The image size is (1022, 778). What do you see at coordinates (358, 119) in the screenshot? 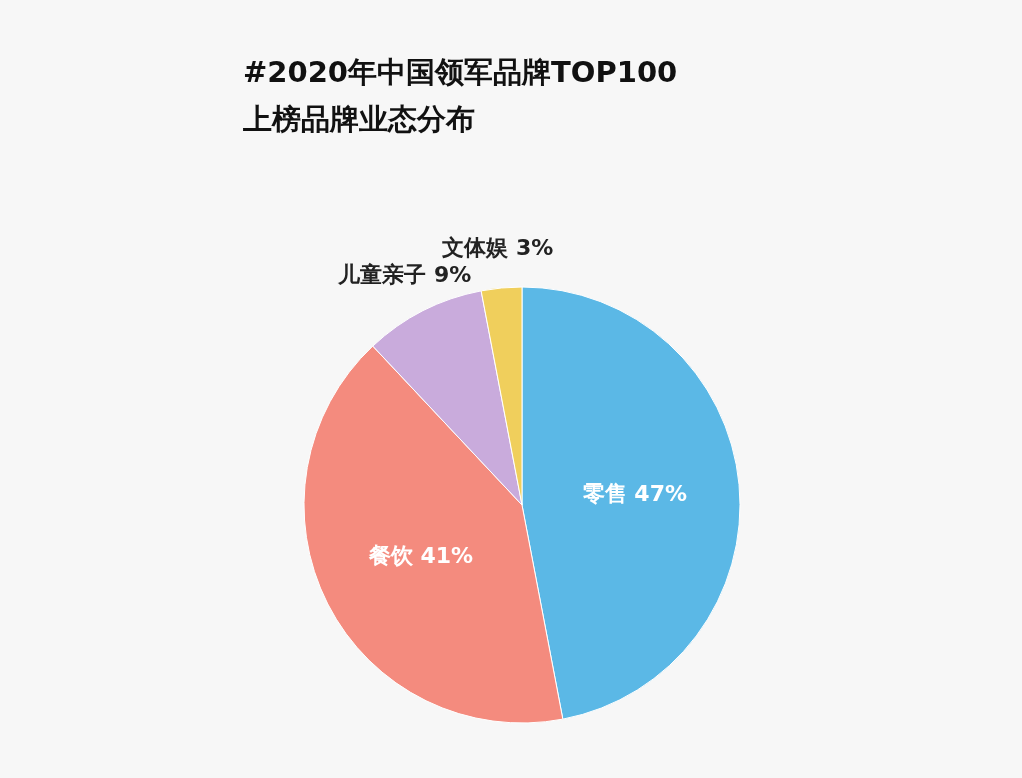
I see `chart-subtitle: 上榜品牌业态分布` at bounding box center [358, 119].